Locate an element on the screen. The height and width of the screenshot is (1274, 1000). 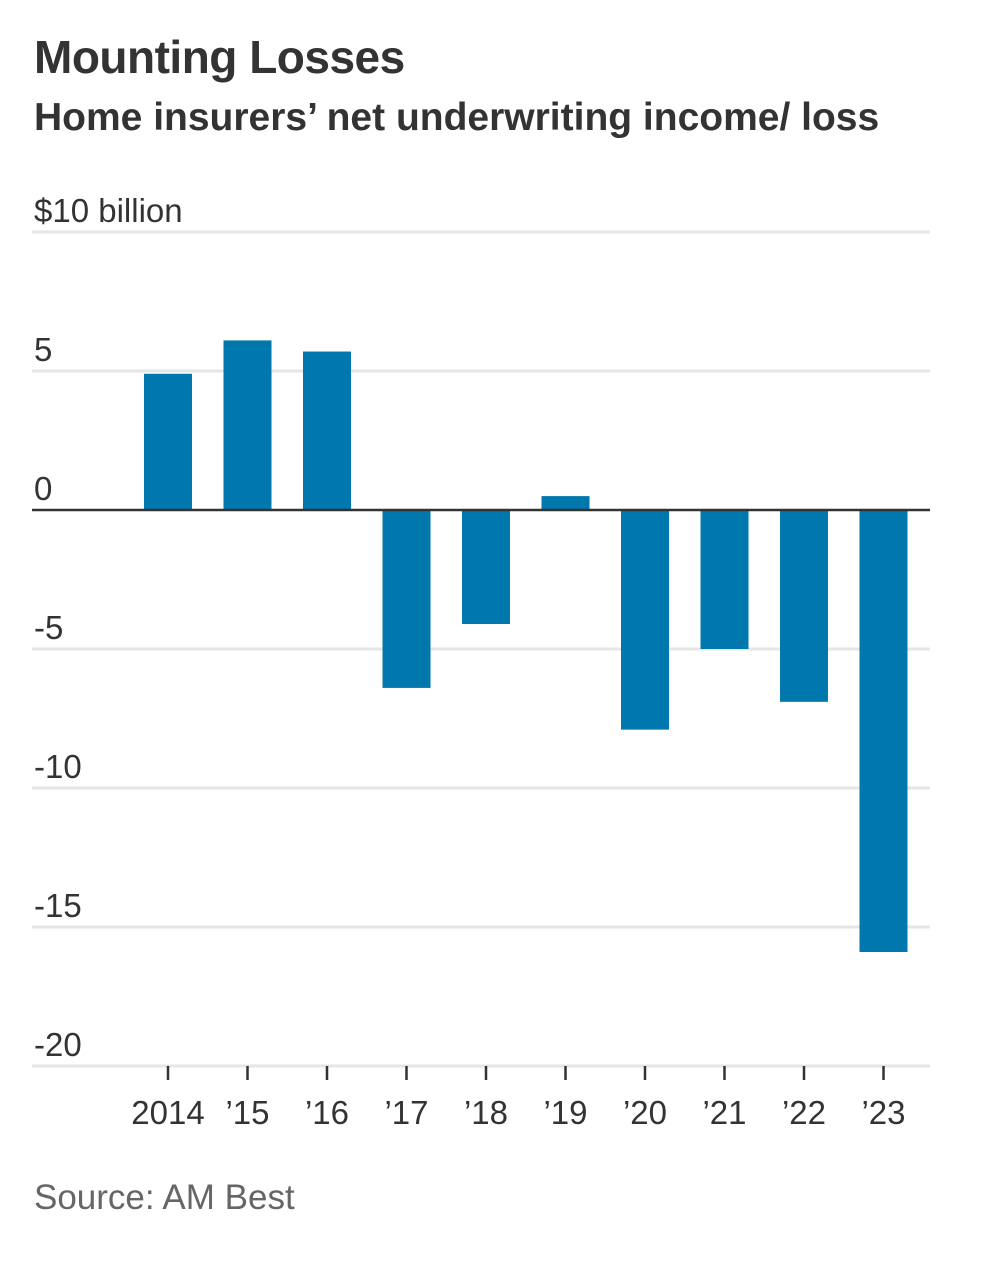
y-tick-label: -10 is located at coordinates (58, 766).